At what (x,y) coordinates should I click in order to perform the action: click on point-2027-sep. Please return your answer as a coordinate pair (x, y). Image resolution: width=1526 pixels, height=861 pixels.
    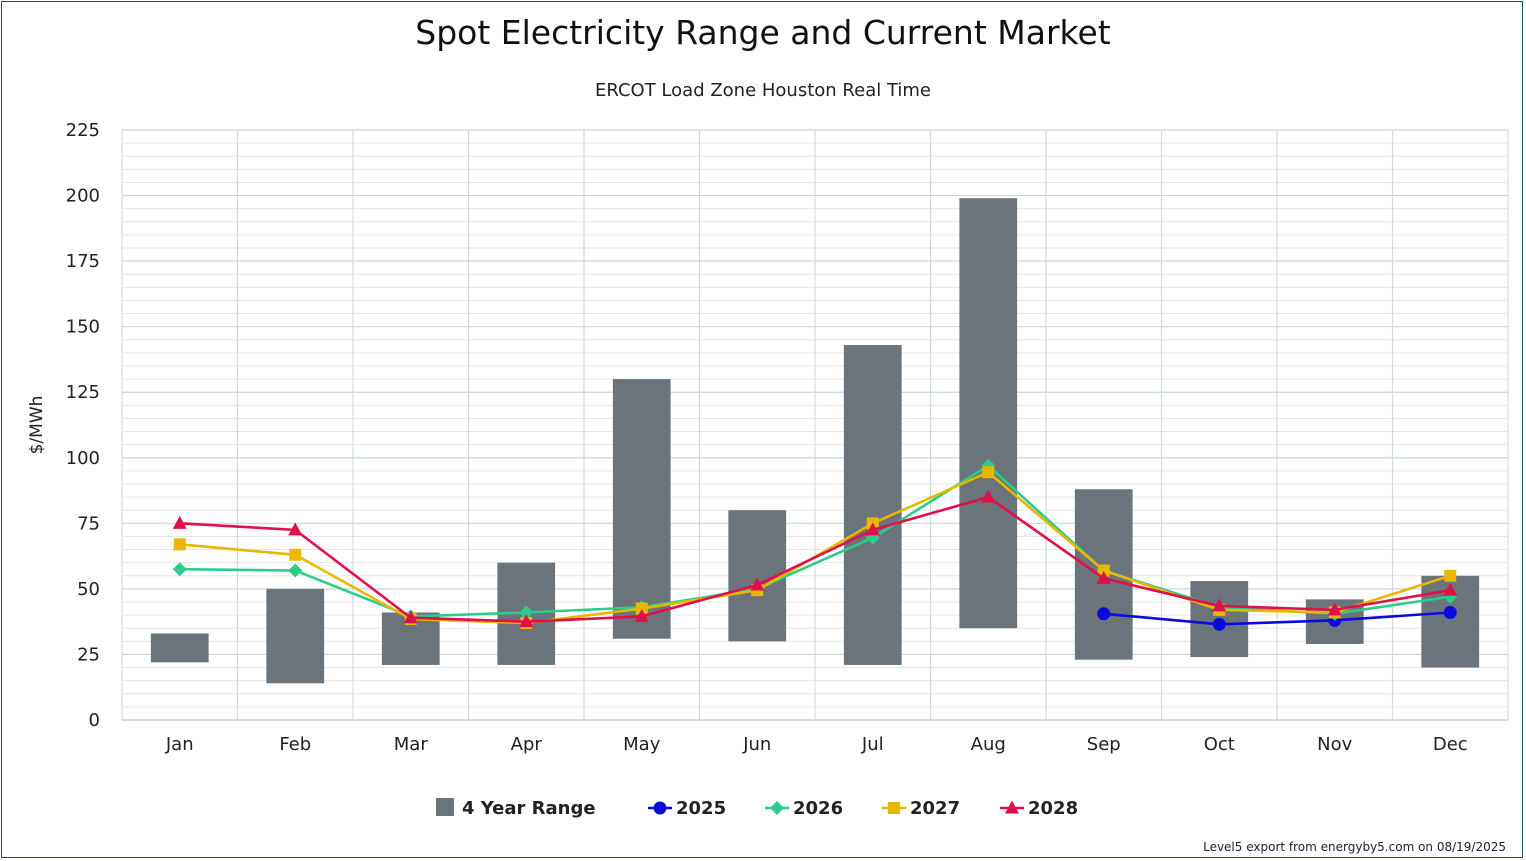
    Looking at the image, I should click on (1103, 570).